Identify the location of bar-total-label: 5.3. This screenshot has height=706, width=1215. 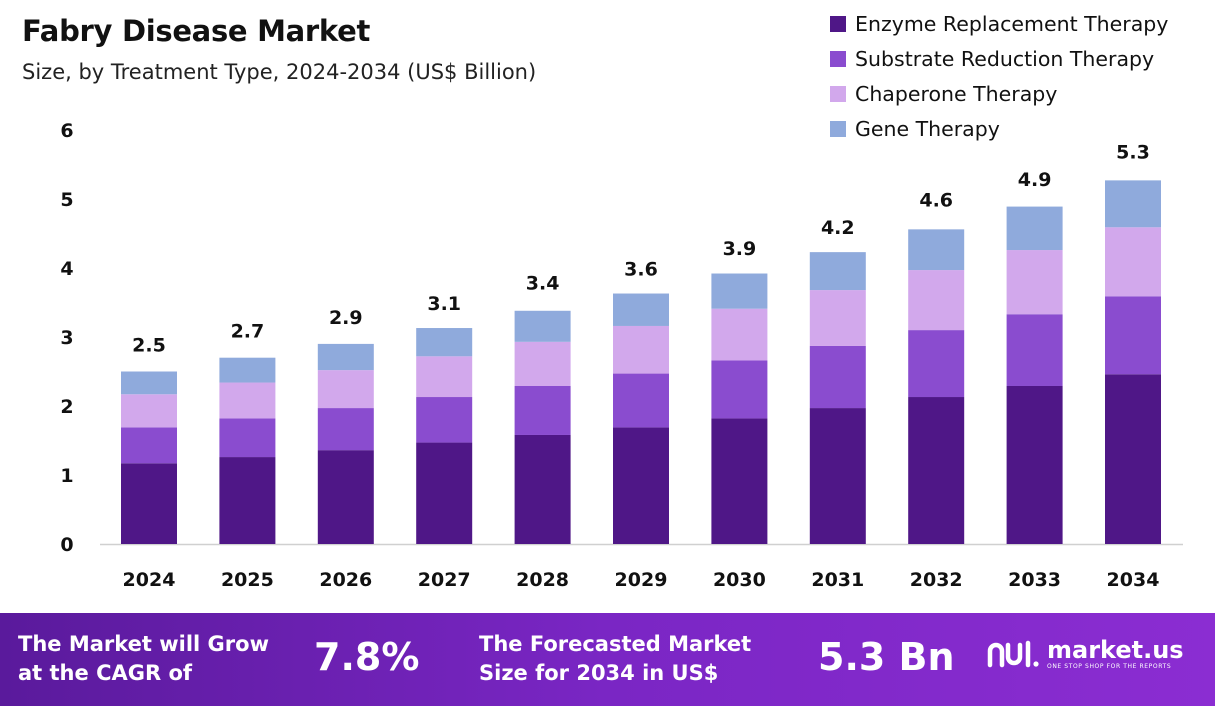
(1133, 152).